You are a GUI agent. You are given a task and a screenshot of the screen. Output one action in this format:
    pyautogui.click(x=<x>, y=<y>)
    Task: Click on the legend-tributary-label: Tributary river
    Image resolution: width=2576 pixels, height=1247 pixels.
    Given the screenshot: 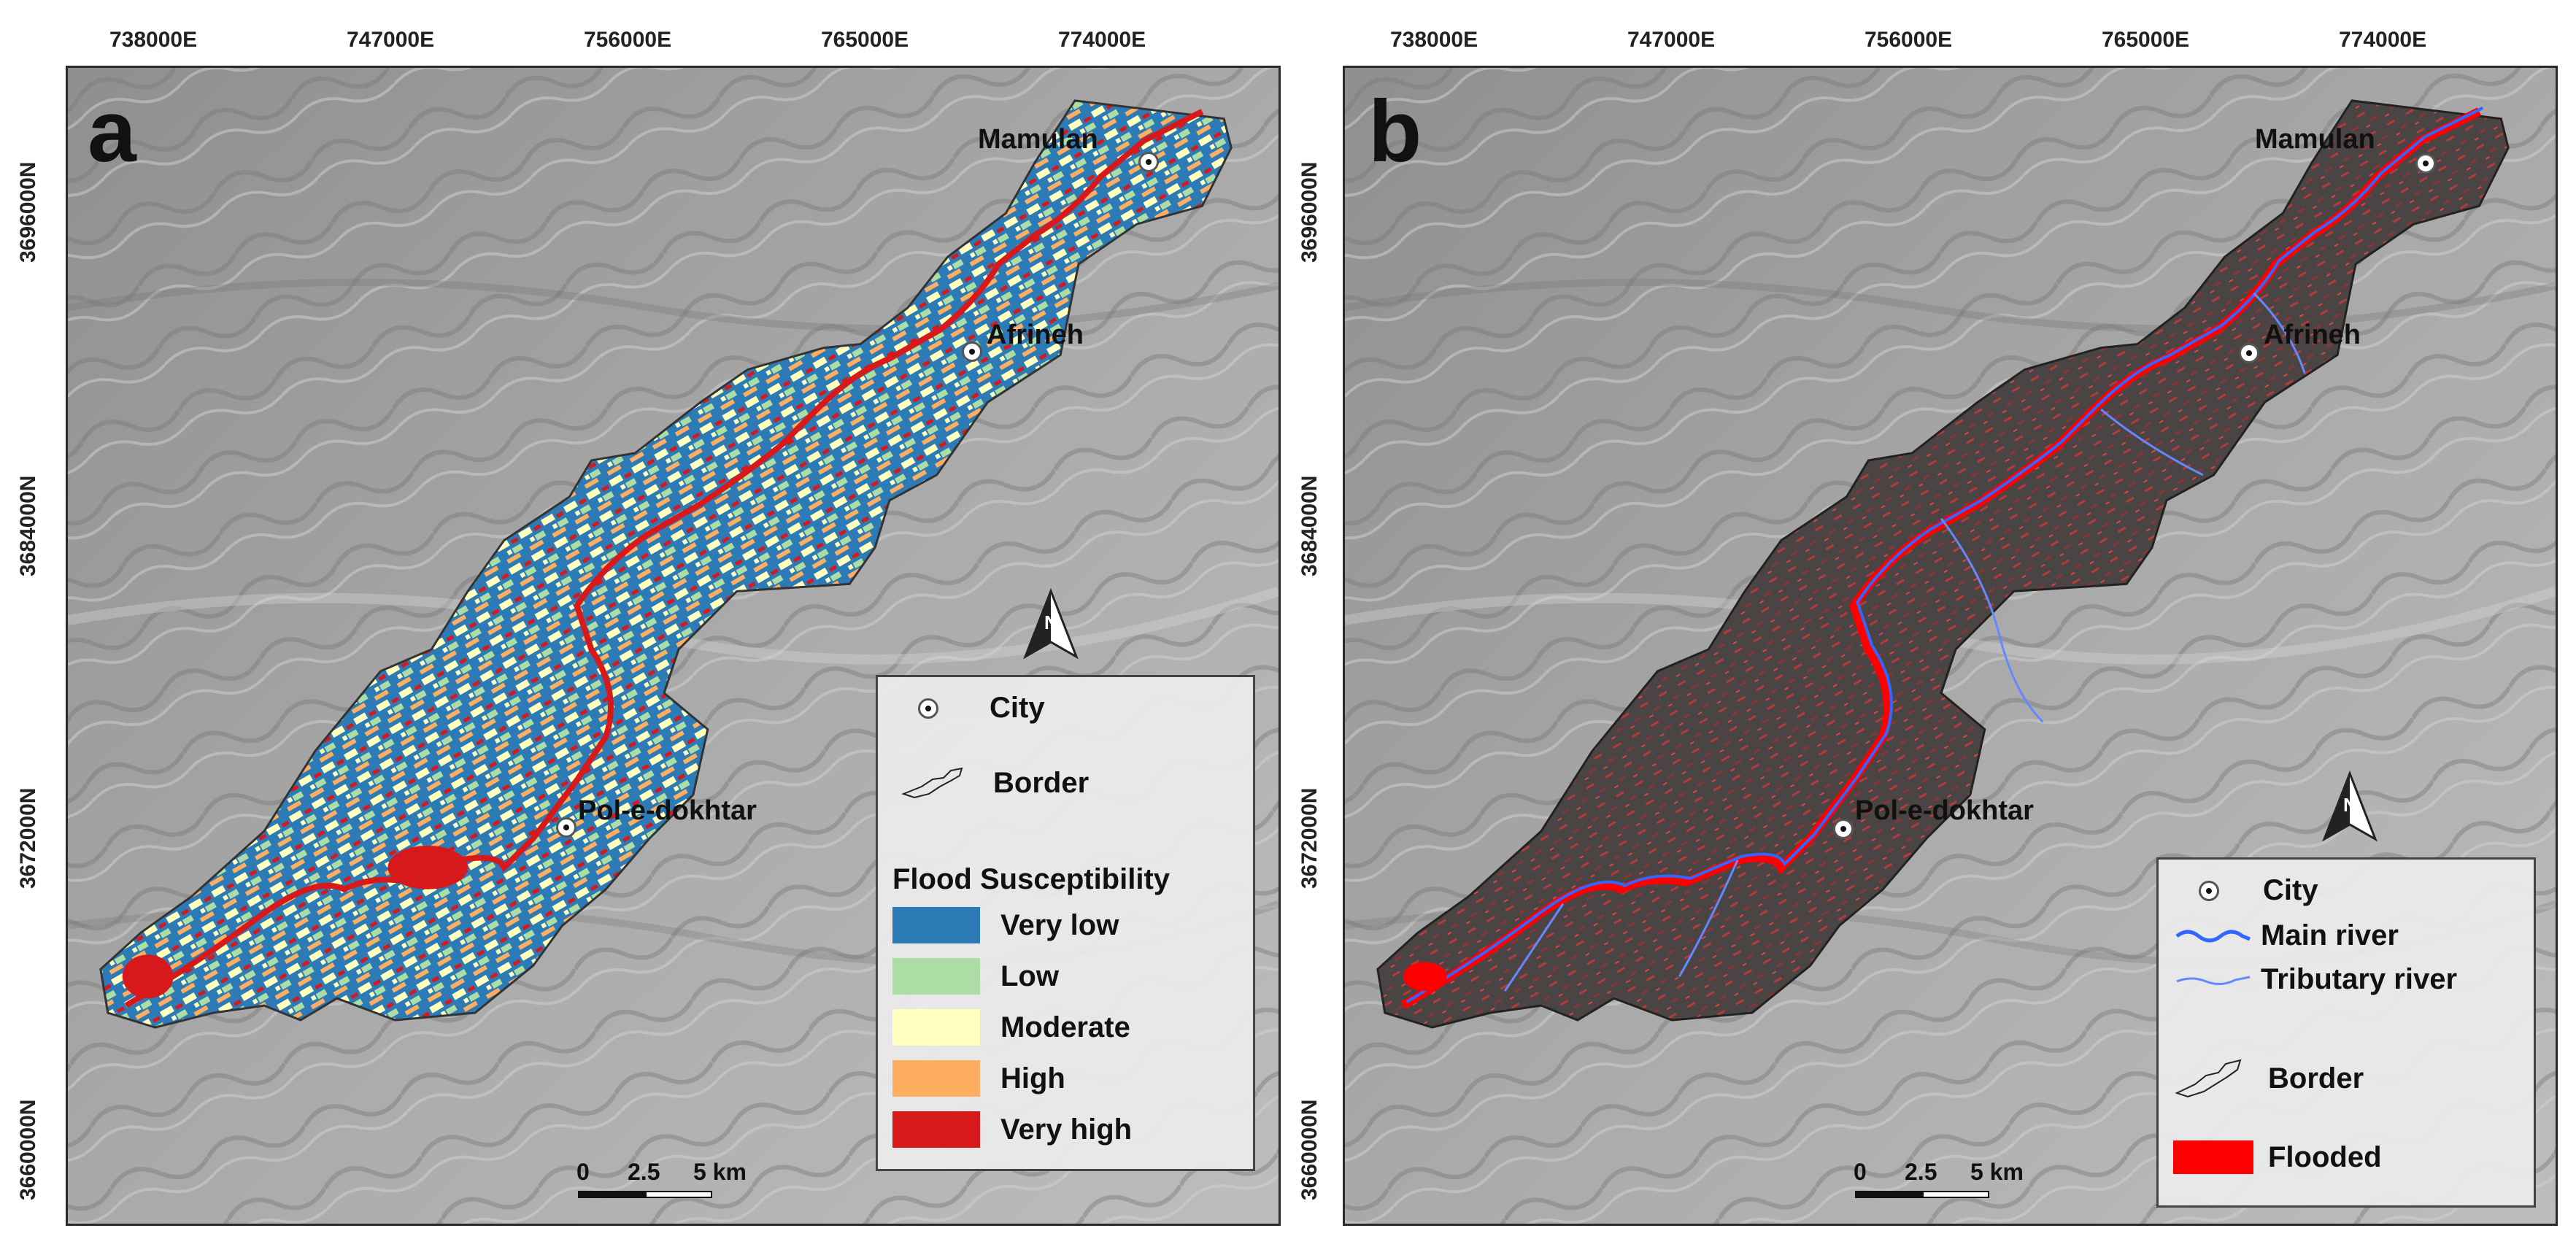 What is the action you would take?
    pyautogui.click(x=2359, y=979)
    